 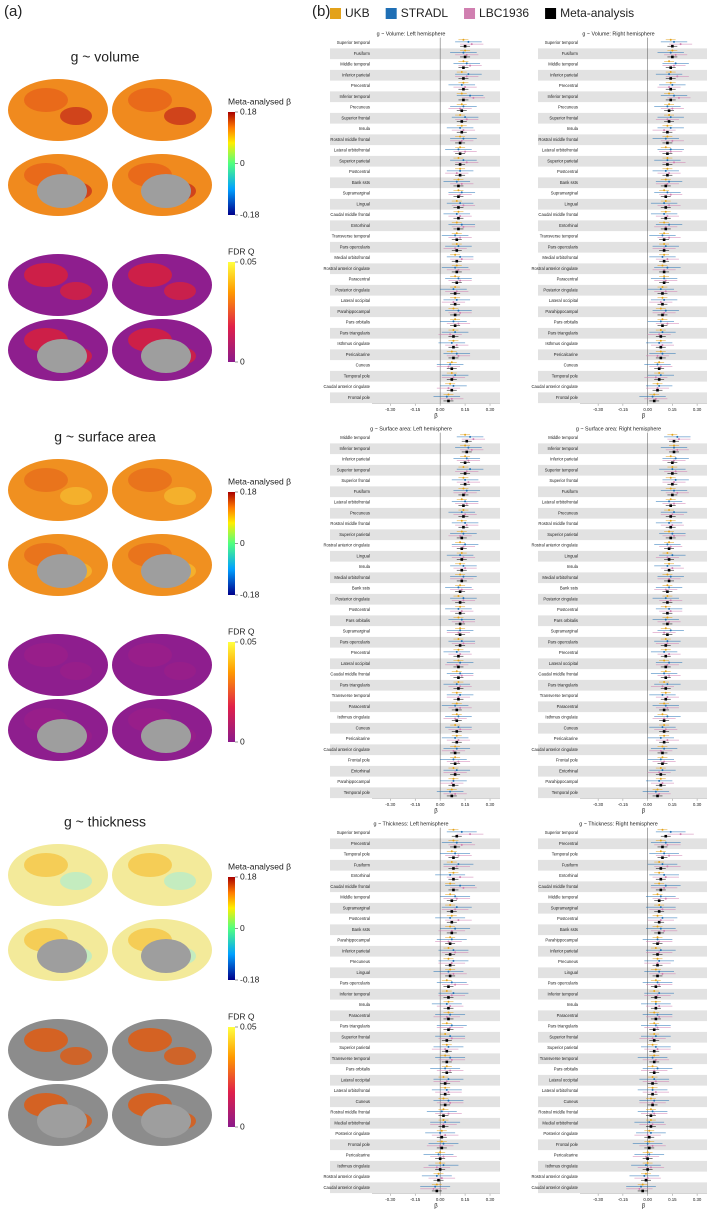 I want to click on category-label: Bank ssts, so click(x=569, y=588).